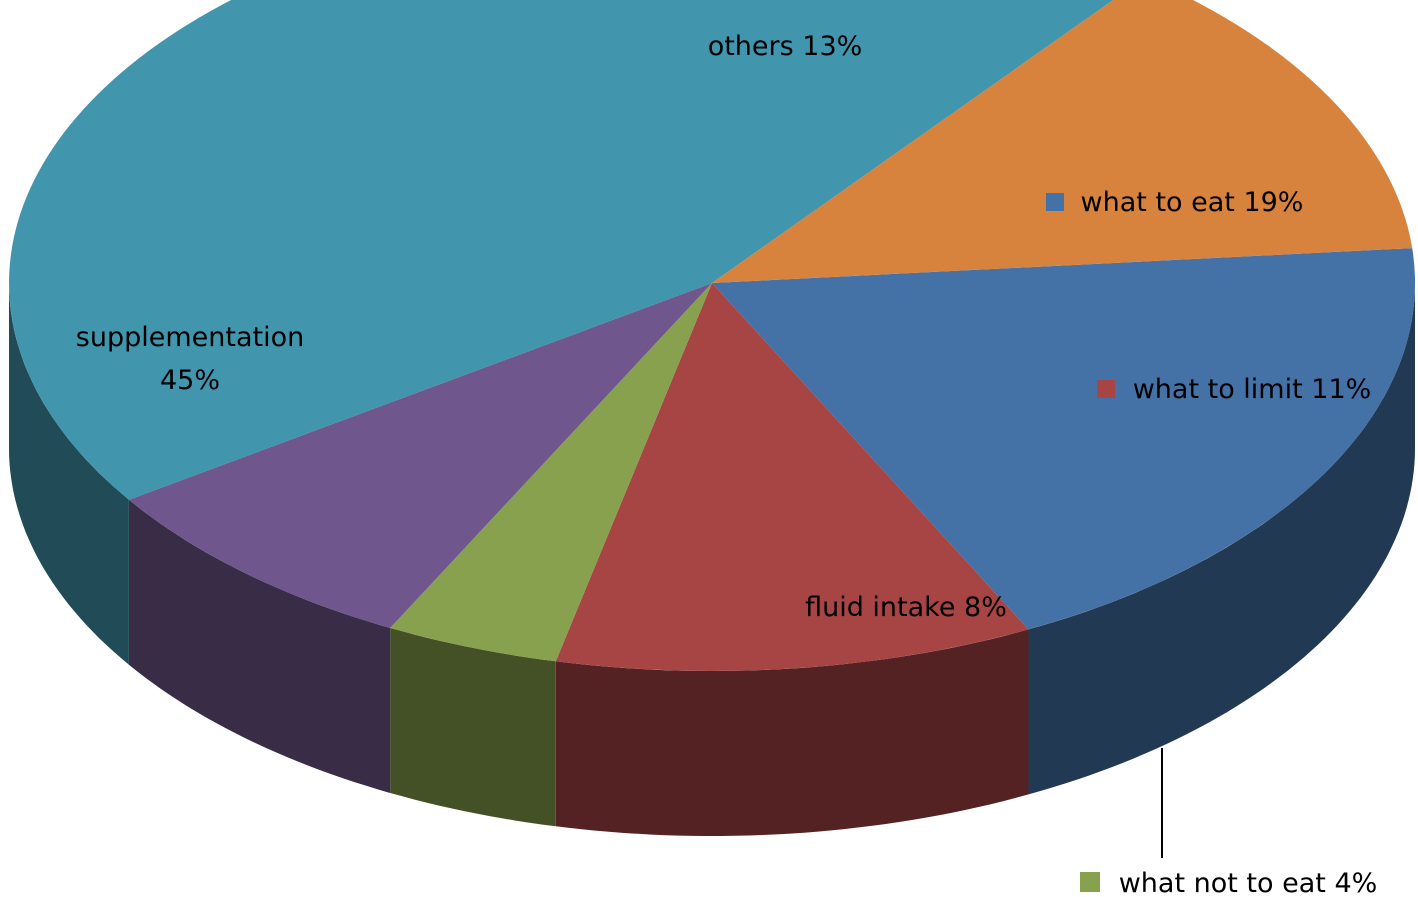 The width and height of the screenshot is (1418, 897). Describe the element at coordinates (792, 732) in the screenshot. I see `side-what-to-limit` at that location.